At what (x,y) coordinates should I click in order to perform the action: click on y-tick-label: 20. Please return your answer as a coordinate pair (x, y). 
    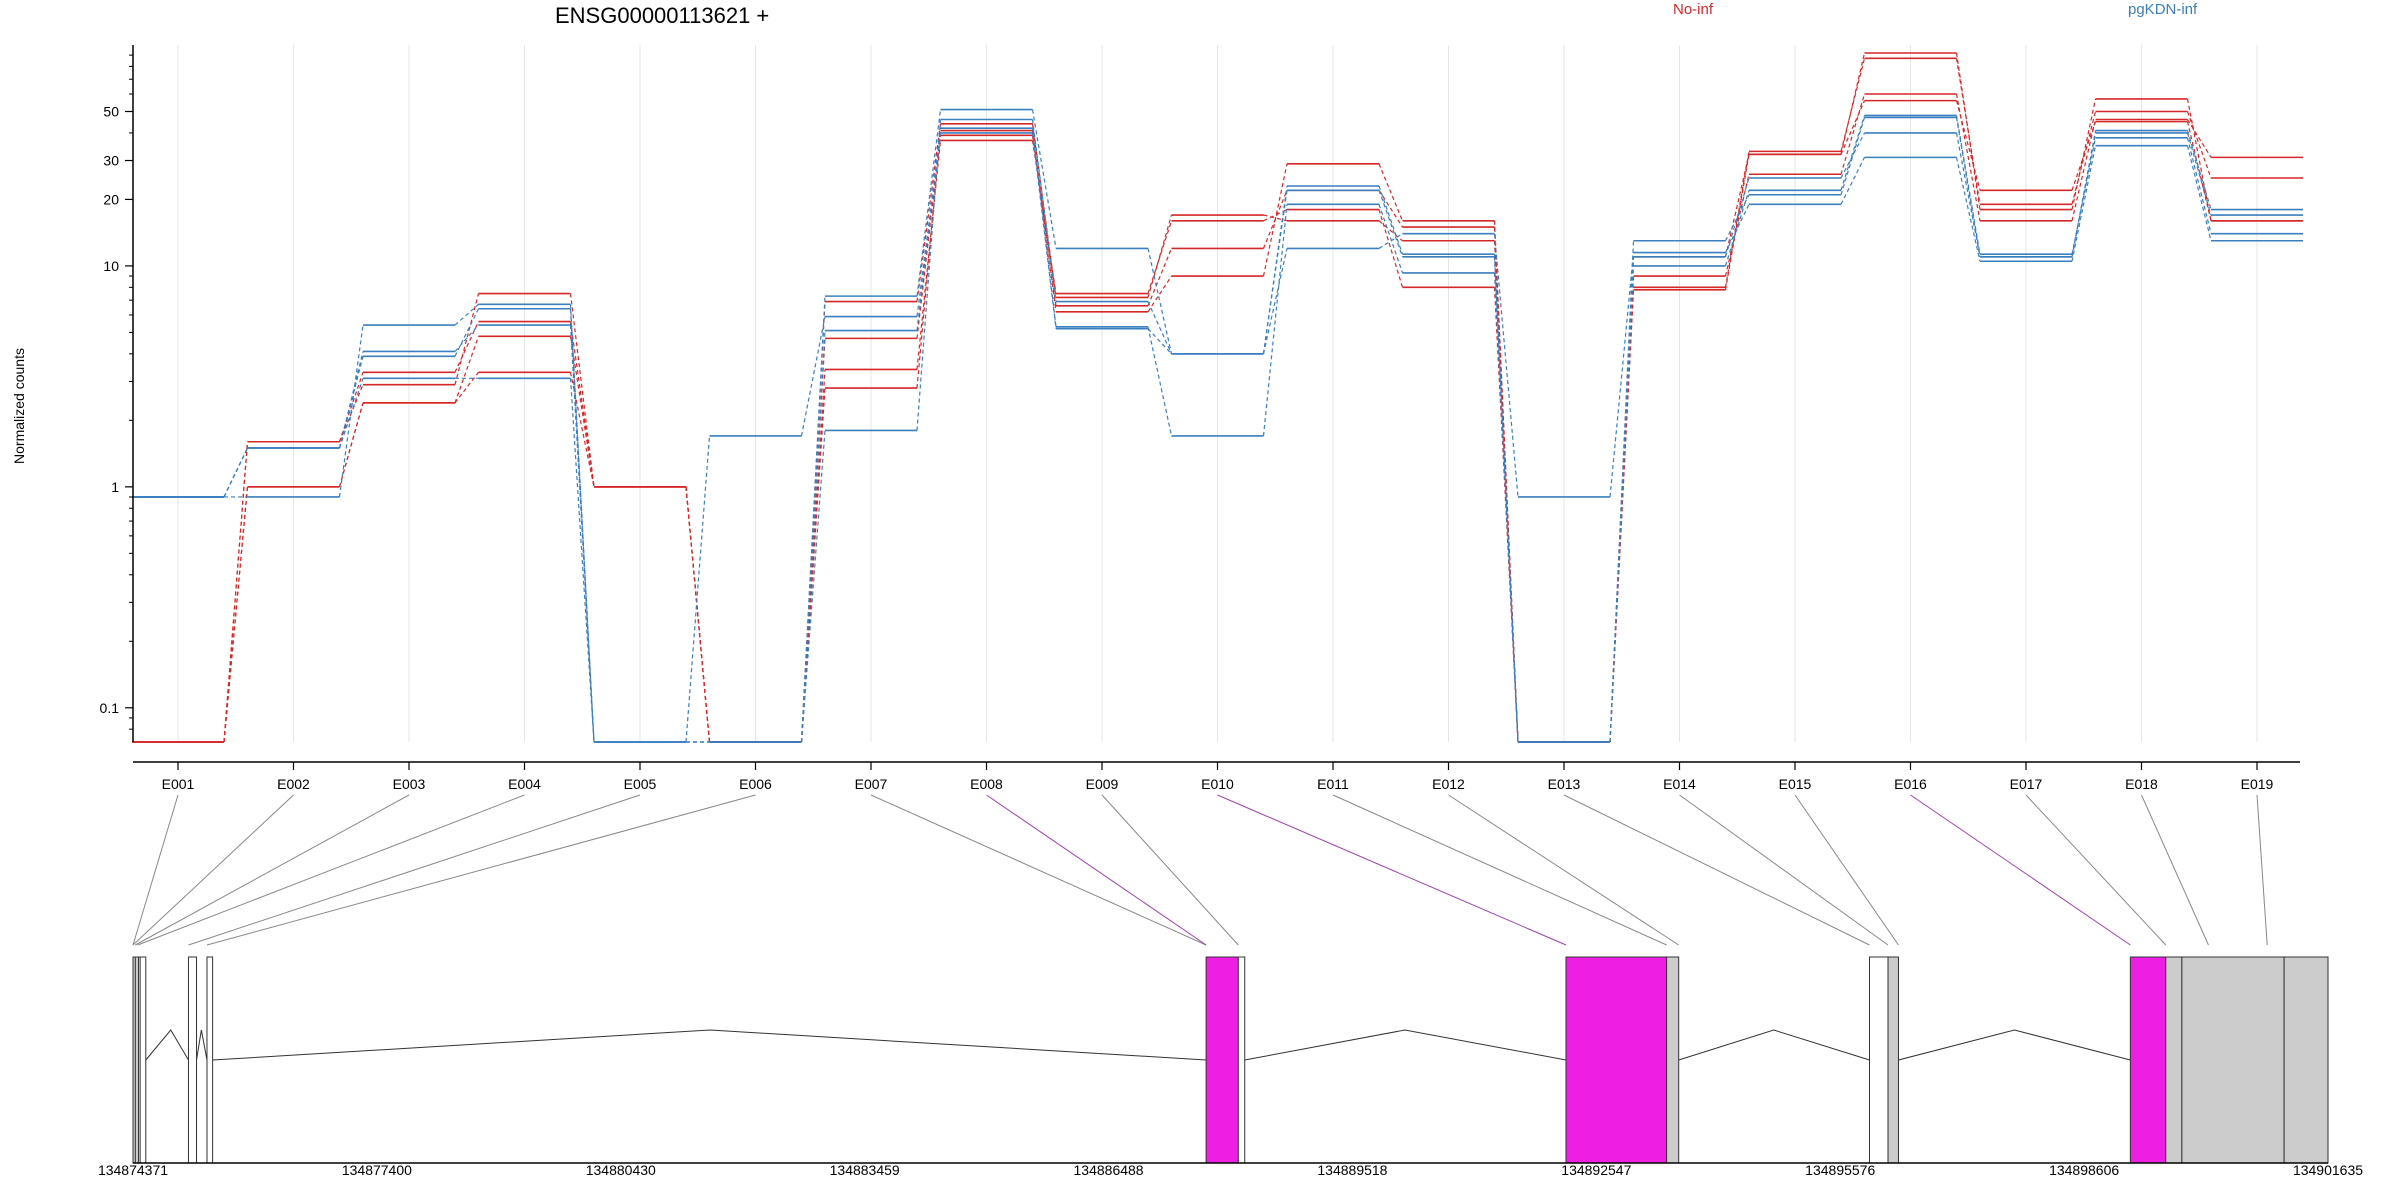
    Looking at the image, I should click on (111, 199).